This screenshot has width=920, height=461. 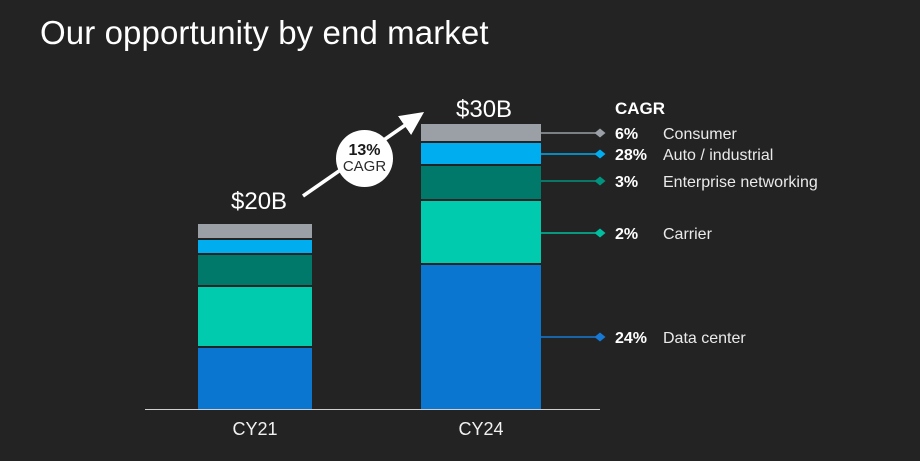 What do you see at coordinates (364, 150) in the screenshot?
I see `cagr-badge-value: 13%` at bounding box center [364, 150].